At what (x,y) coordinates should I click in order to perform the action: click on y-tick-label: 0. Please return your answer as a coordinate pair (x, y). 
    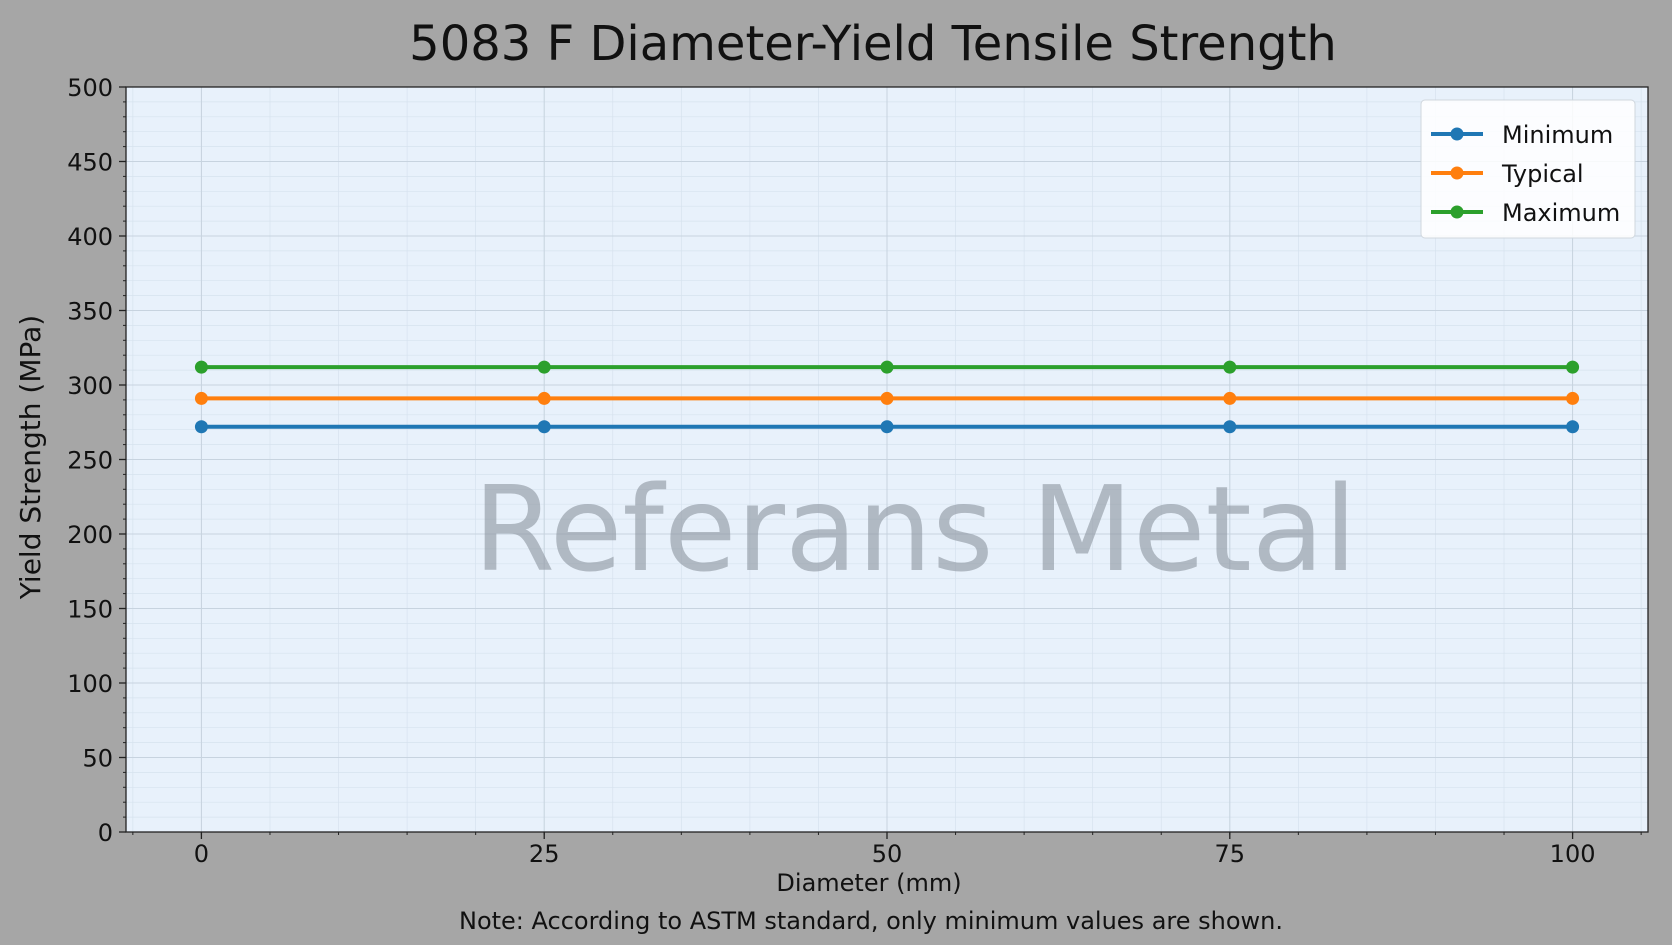
    Looking at the image, I should click on (105, 833).